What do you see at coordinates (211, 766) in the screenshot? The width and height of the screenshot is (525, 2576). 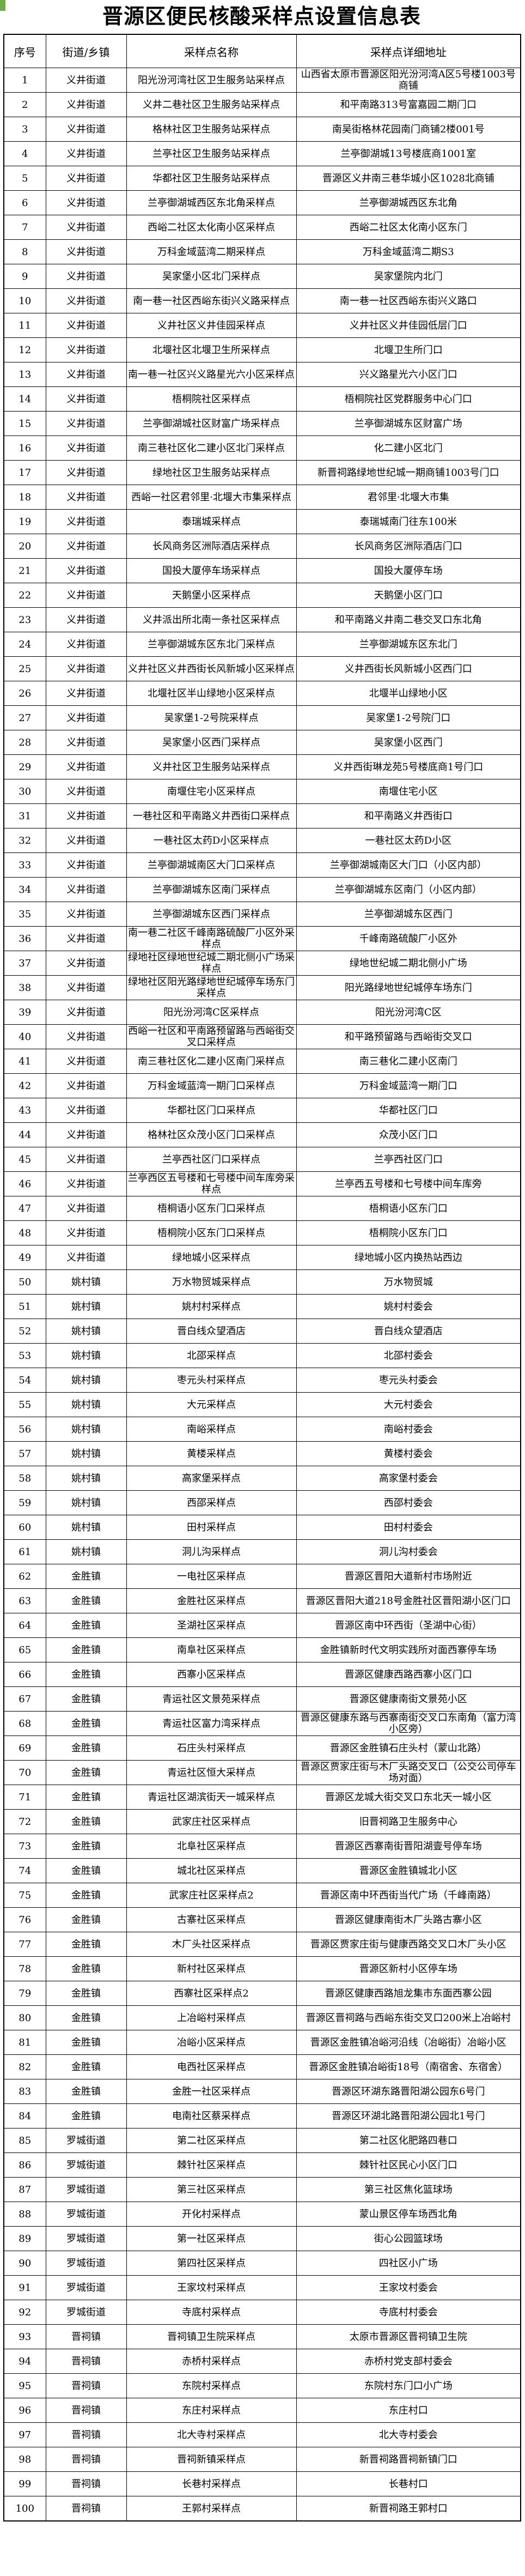 I see `cell-name: 义井社区卫生服务站采样点` at bounding box center [211, 766].